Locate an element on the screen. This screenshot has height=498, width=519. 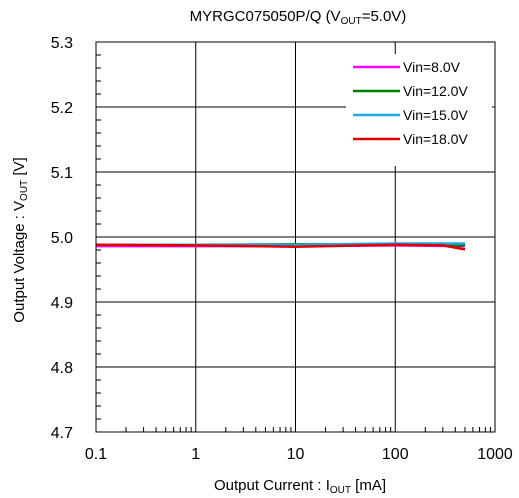
legend: Vin=8.0V Vin=12.0V Vin=15.0V Vin=18.0V is located at coordinates (419, 110).